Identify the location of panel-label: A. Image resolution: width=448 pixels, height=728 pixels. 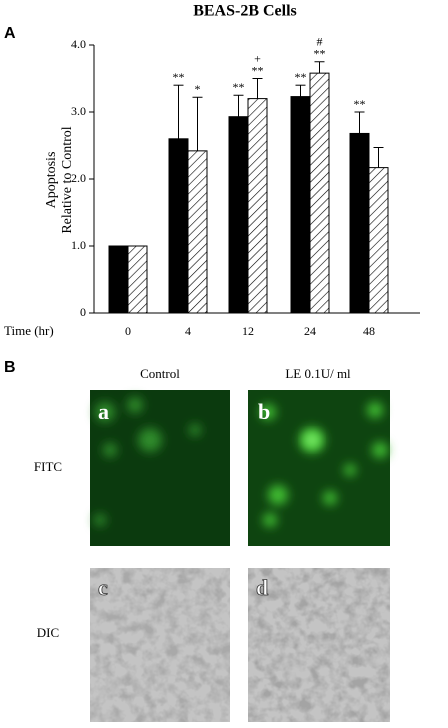
(10, 33).